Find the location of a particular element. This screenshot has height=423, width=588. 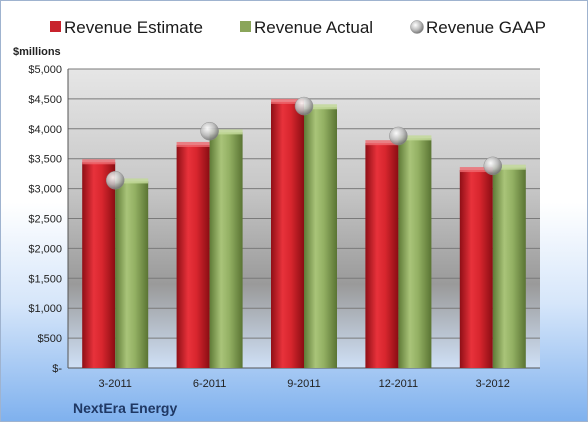

company-name: NextEra Energy is located at coordinates (125, 408).